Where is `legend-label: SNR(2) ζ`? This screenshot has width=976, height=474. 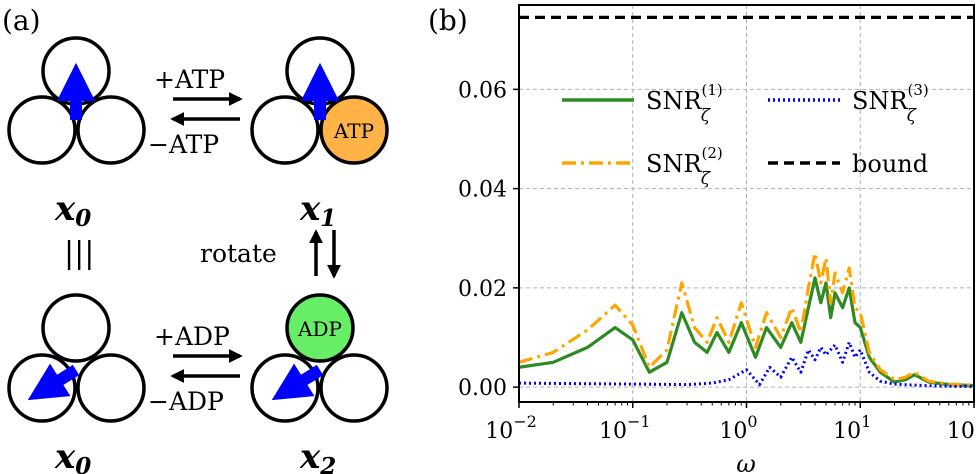 legend-label: SNR(2) ζ is located at coordinates (684, 166).